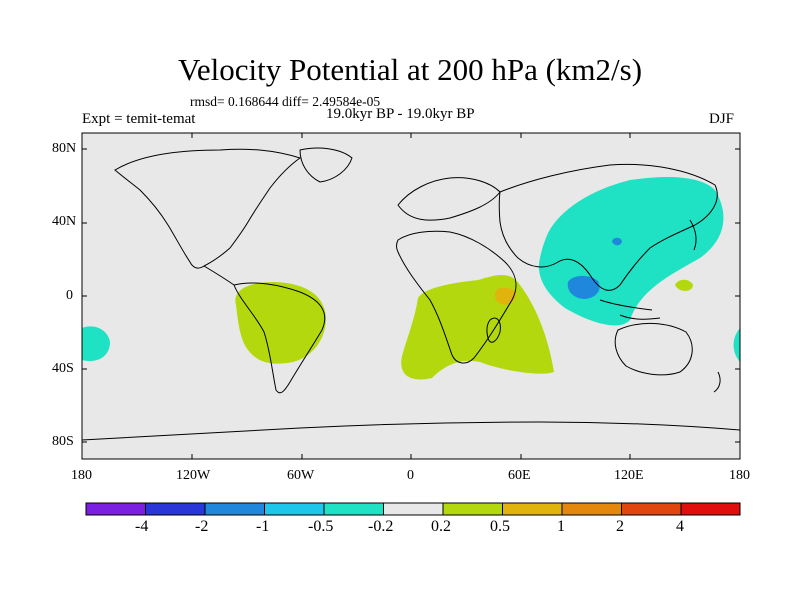  What do you see at coordinates (620, 526) in the screenshot?
I see `colorbar-label: 2` at bounding box center [620, 526].